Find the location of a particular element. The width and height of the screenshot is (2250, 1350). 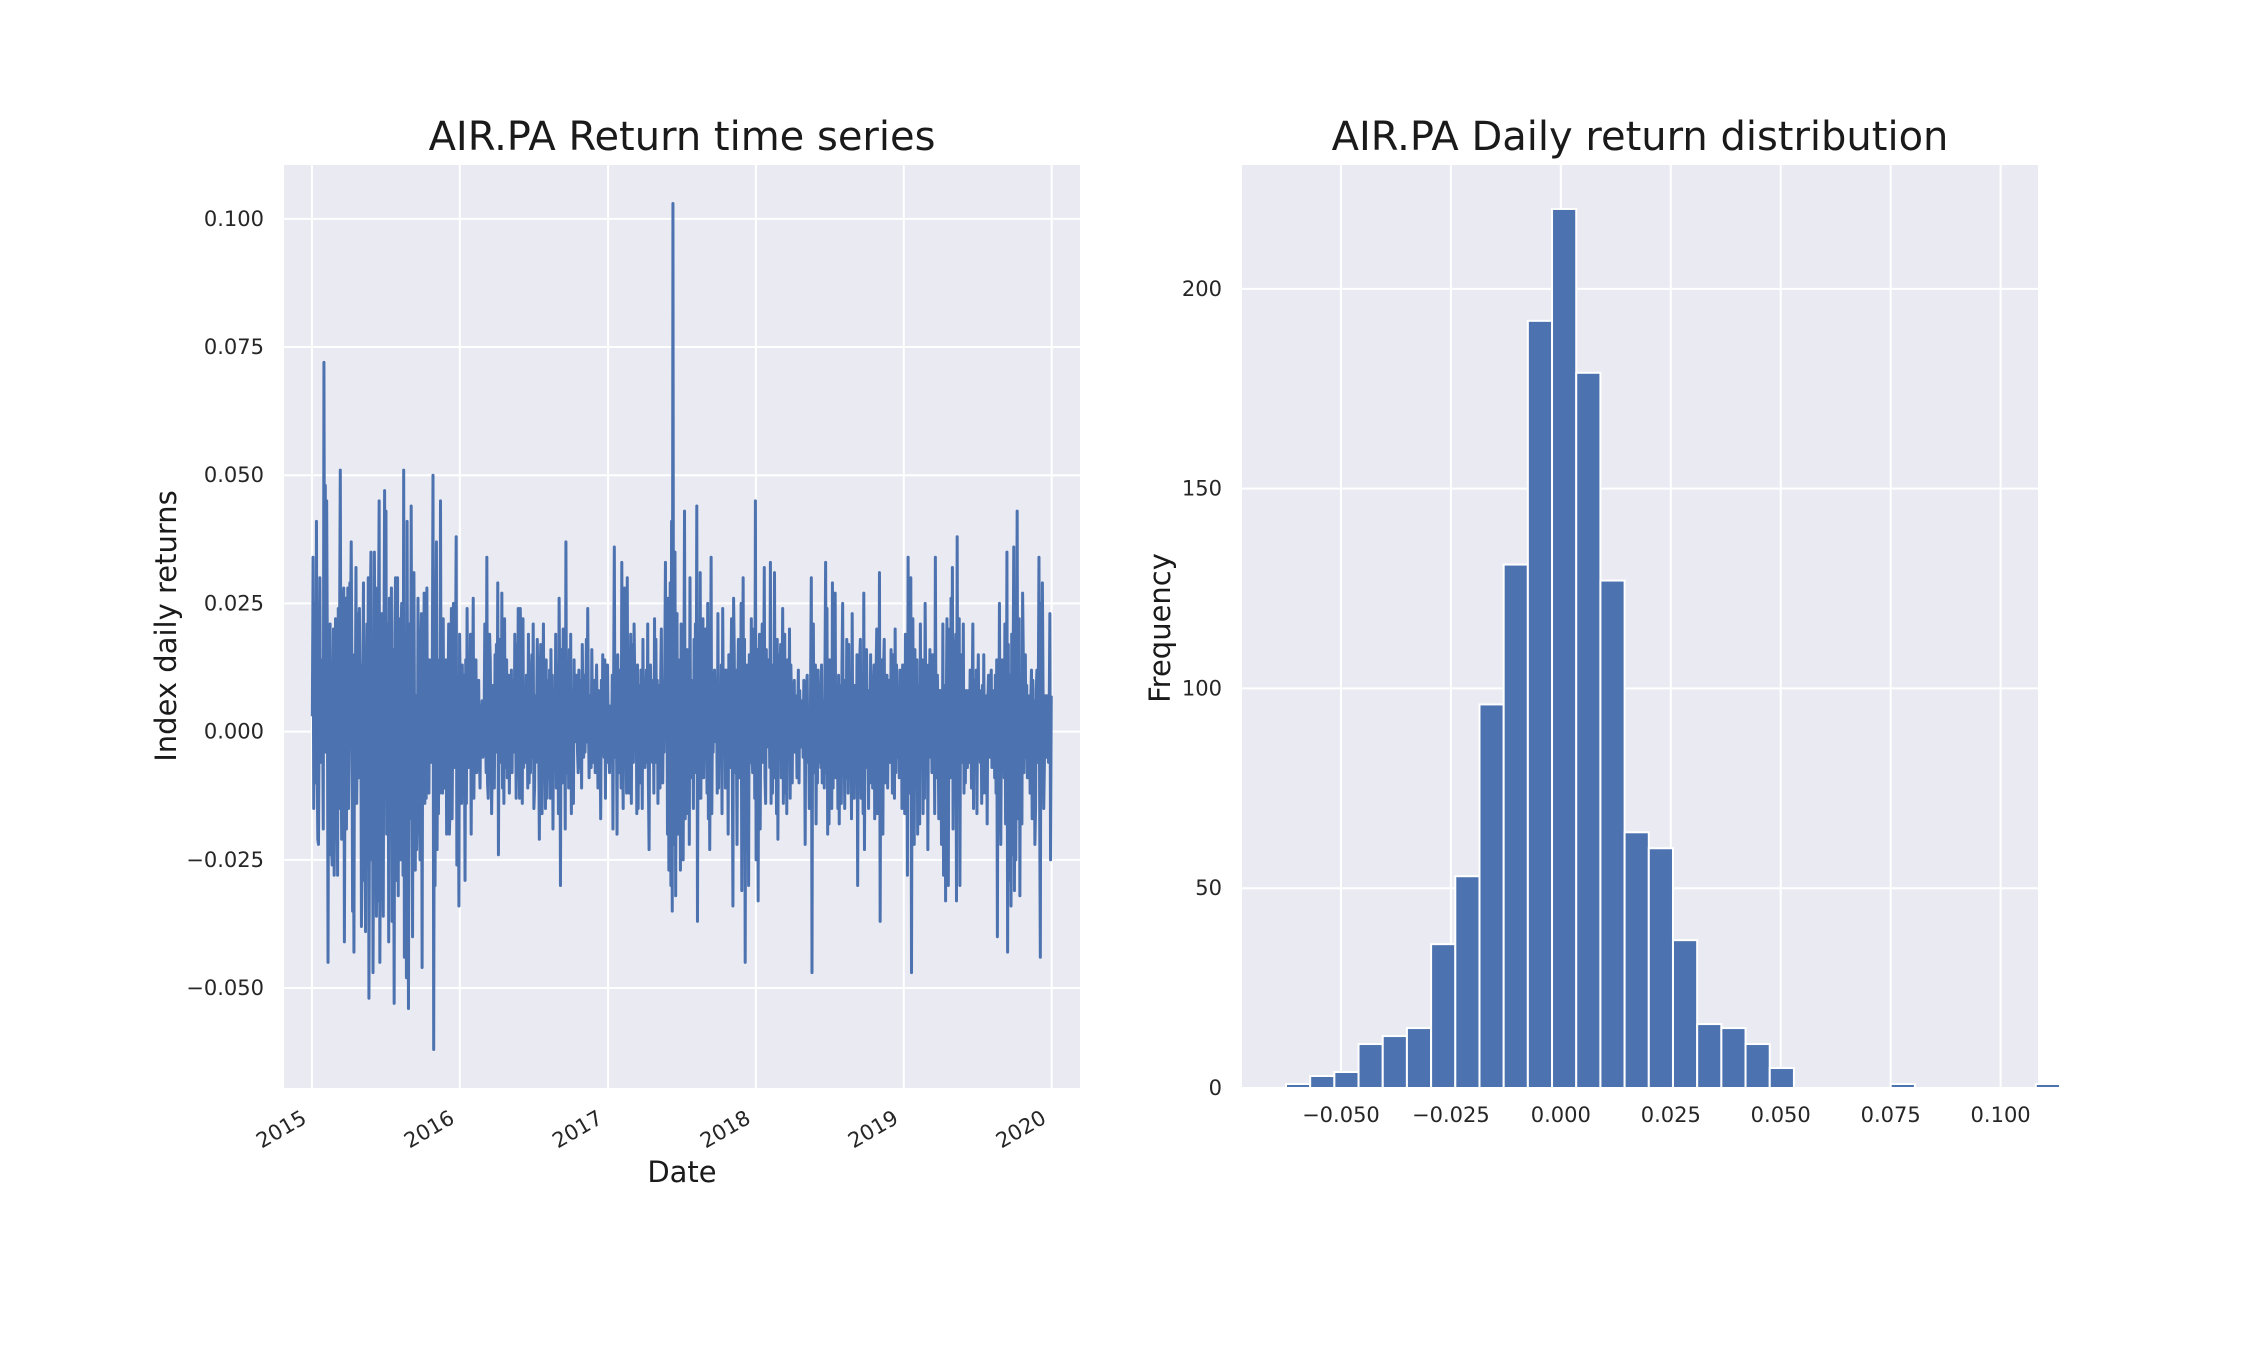

time-series-y-axis-label: Index daily returns is located at coordinates (166, 626).